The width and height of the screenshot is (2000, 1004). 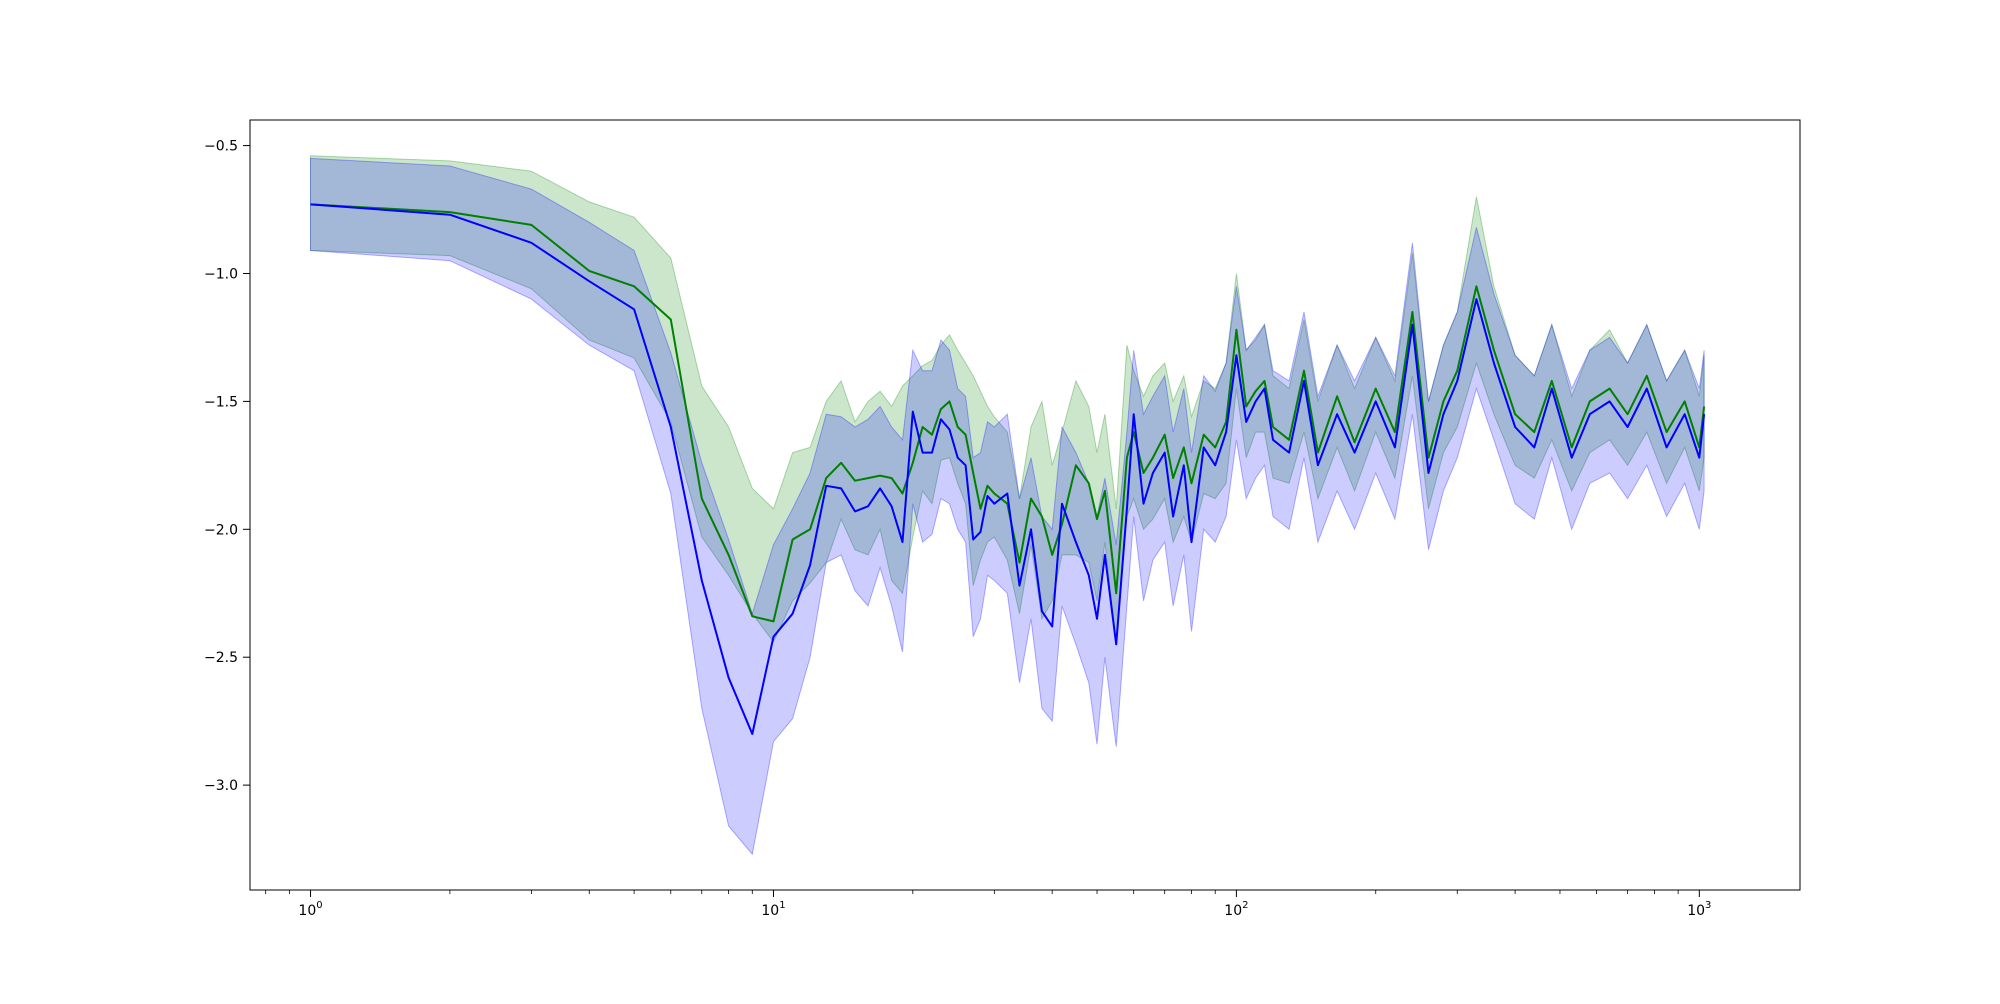 What do you see at coordinates (773, 909) in the screenshot?
I see `x-tick-label: 10¹` at bounding box center [773, 909].